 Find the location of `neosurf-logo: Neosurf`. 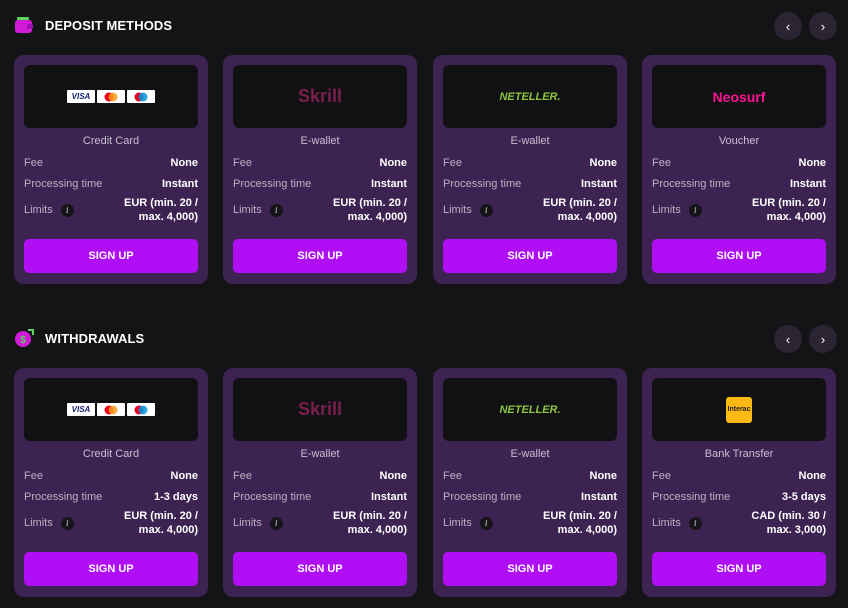

neosurf-logo: Neosurf is located at coordinates (739, 96).